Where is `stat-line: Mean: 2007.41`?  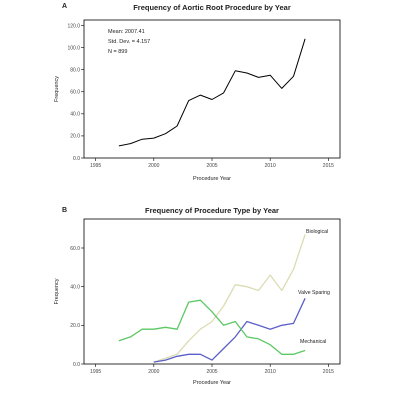 stat-line: Mean: 2007.41 is located at coordinates (126, 32).